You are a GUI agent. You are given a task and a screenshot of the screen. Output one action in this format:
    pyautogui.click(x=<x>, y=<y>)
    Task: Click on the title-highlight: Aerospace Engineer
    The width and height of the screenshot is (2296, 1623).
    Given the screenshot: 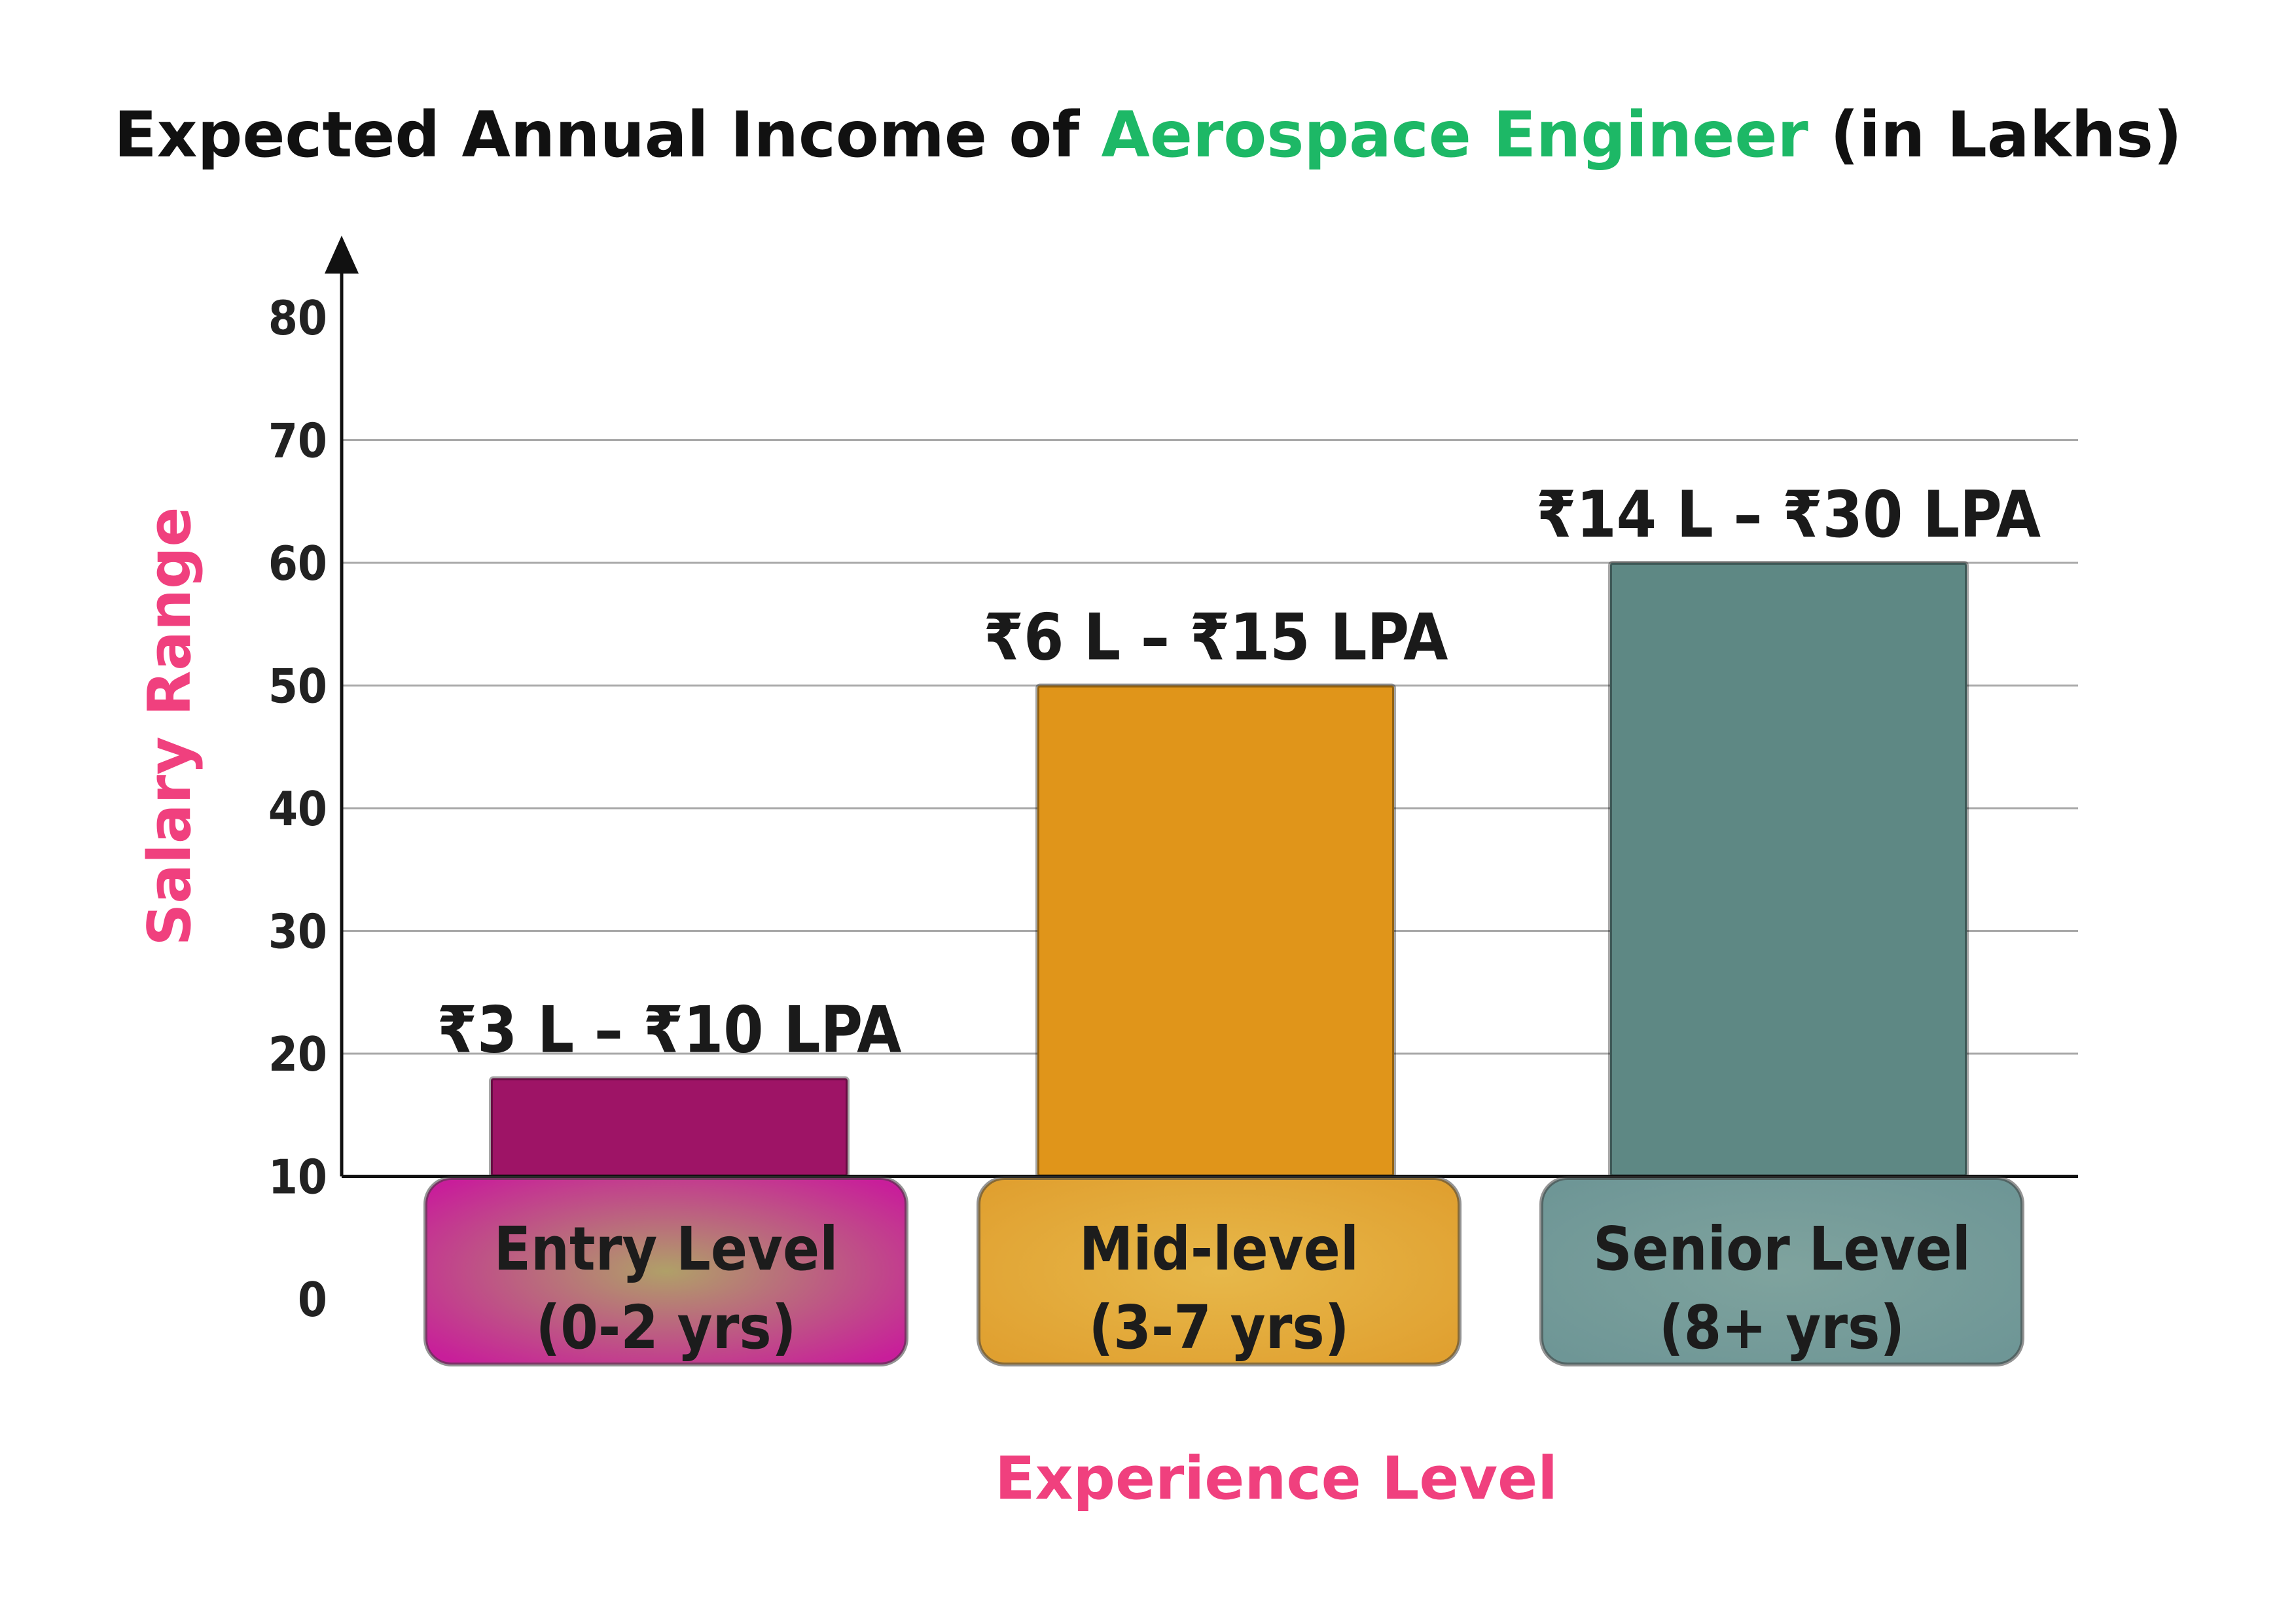 What is the action you would take?
    pyautogui.click(x=1454, y=134)
    